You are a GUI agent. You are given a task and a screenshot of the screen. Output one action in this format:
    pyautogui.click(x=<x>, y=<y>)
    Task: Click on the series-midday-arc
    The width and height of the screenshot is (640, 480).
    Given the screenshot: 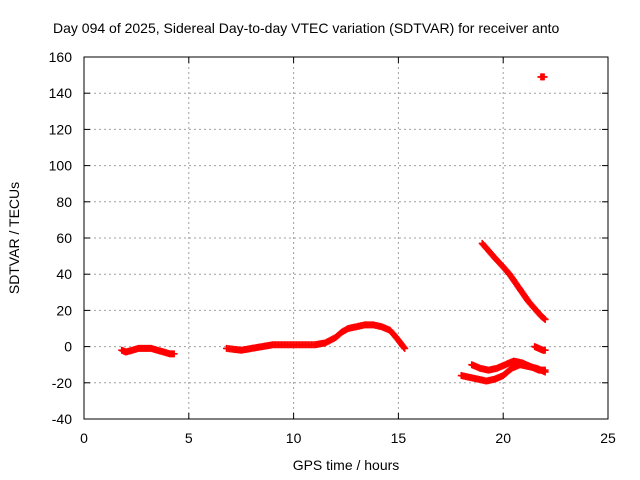 What is the action you would take?
    pyautogui.click(x=316, y=337)
    